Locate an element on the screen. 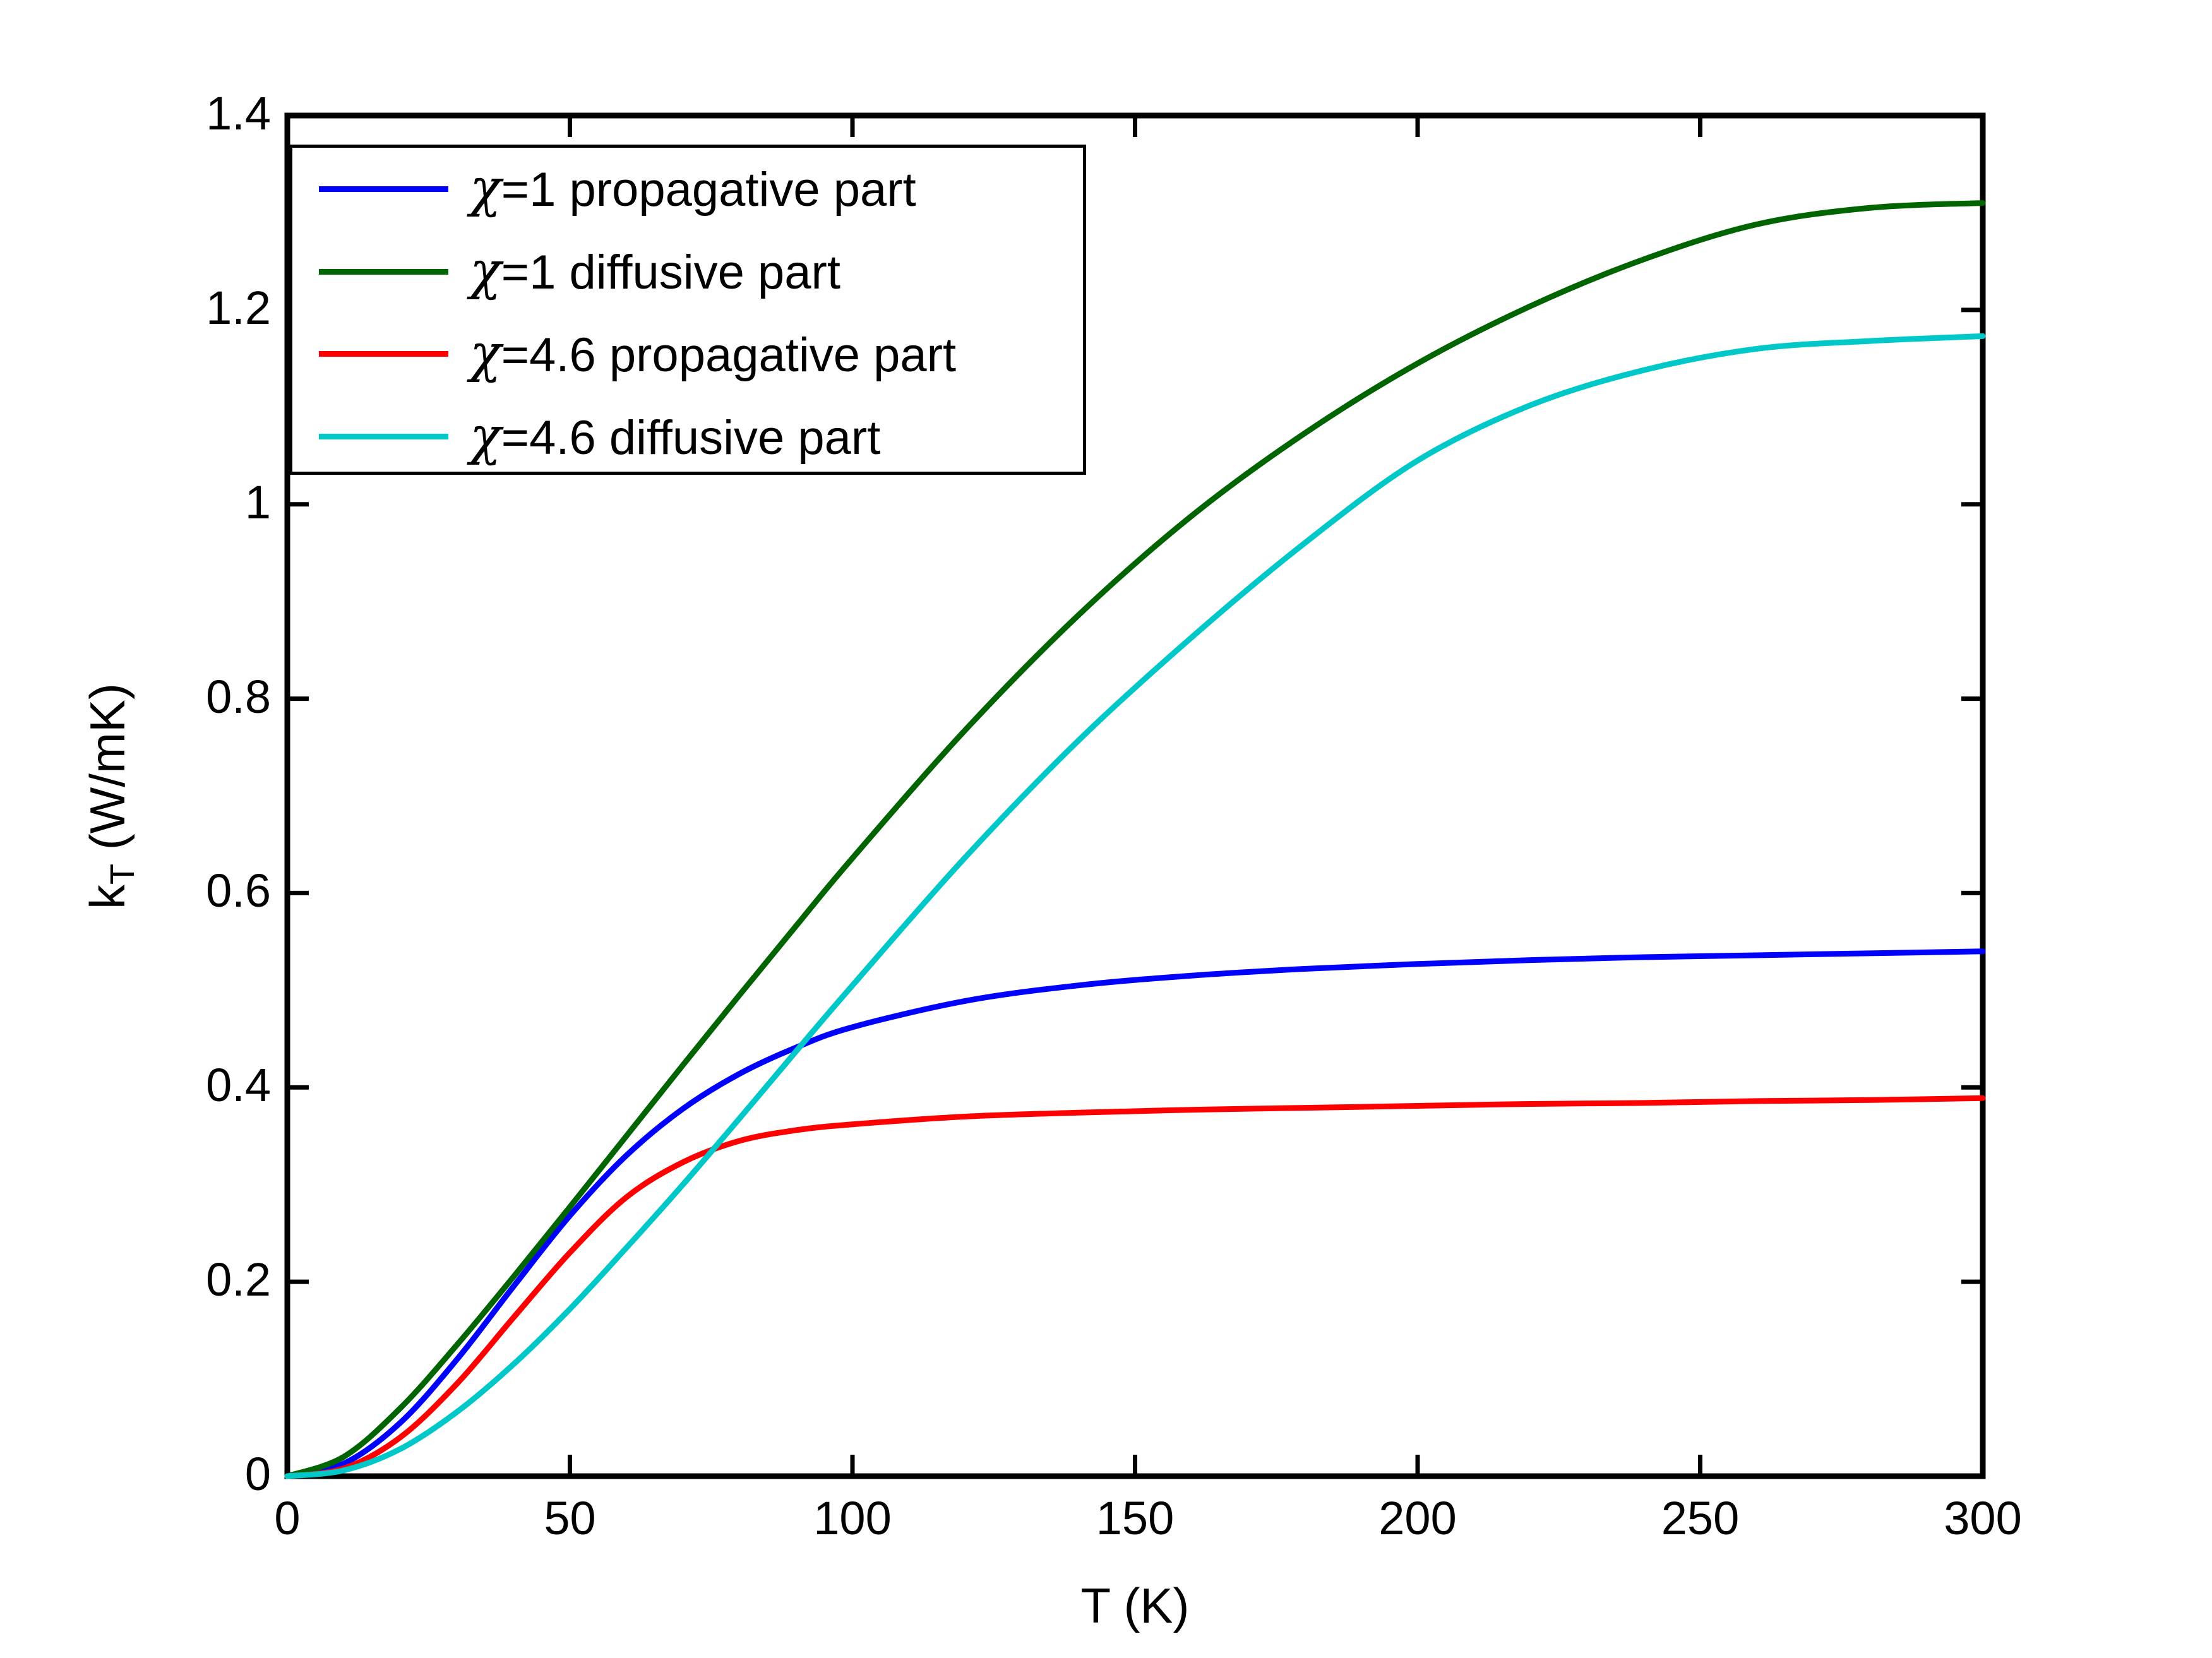  chi-symbol-1: χ is located at coordinates (485, 271).